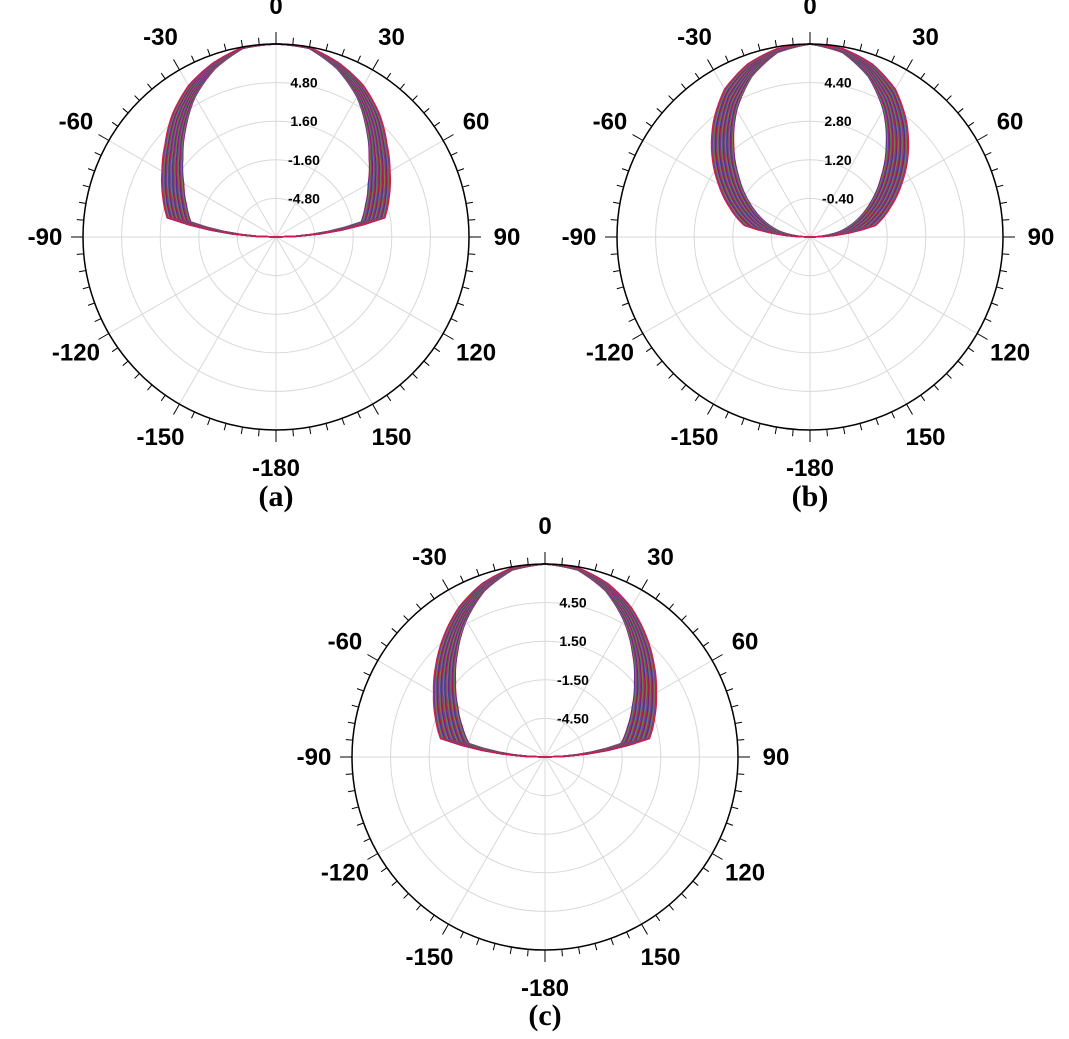 Image resolution: width=1069 pixels, height=1039 pixels. Describe the element at coordinates (925, 437) in the screenshot. I see `angle-tick-label: 150` at that location.